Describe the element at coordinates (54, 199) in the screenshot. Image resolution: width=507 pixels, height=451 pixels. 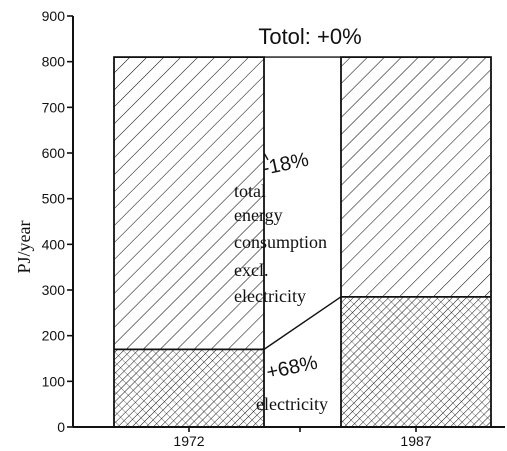
I see `y-tick-label: 500` at that location.